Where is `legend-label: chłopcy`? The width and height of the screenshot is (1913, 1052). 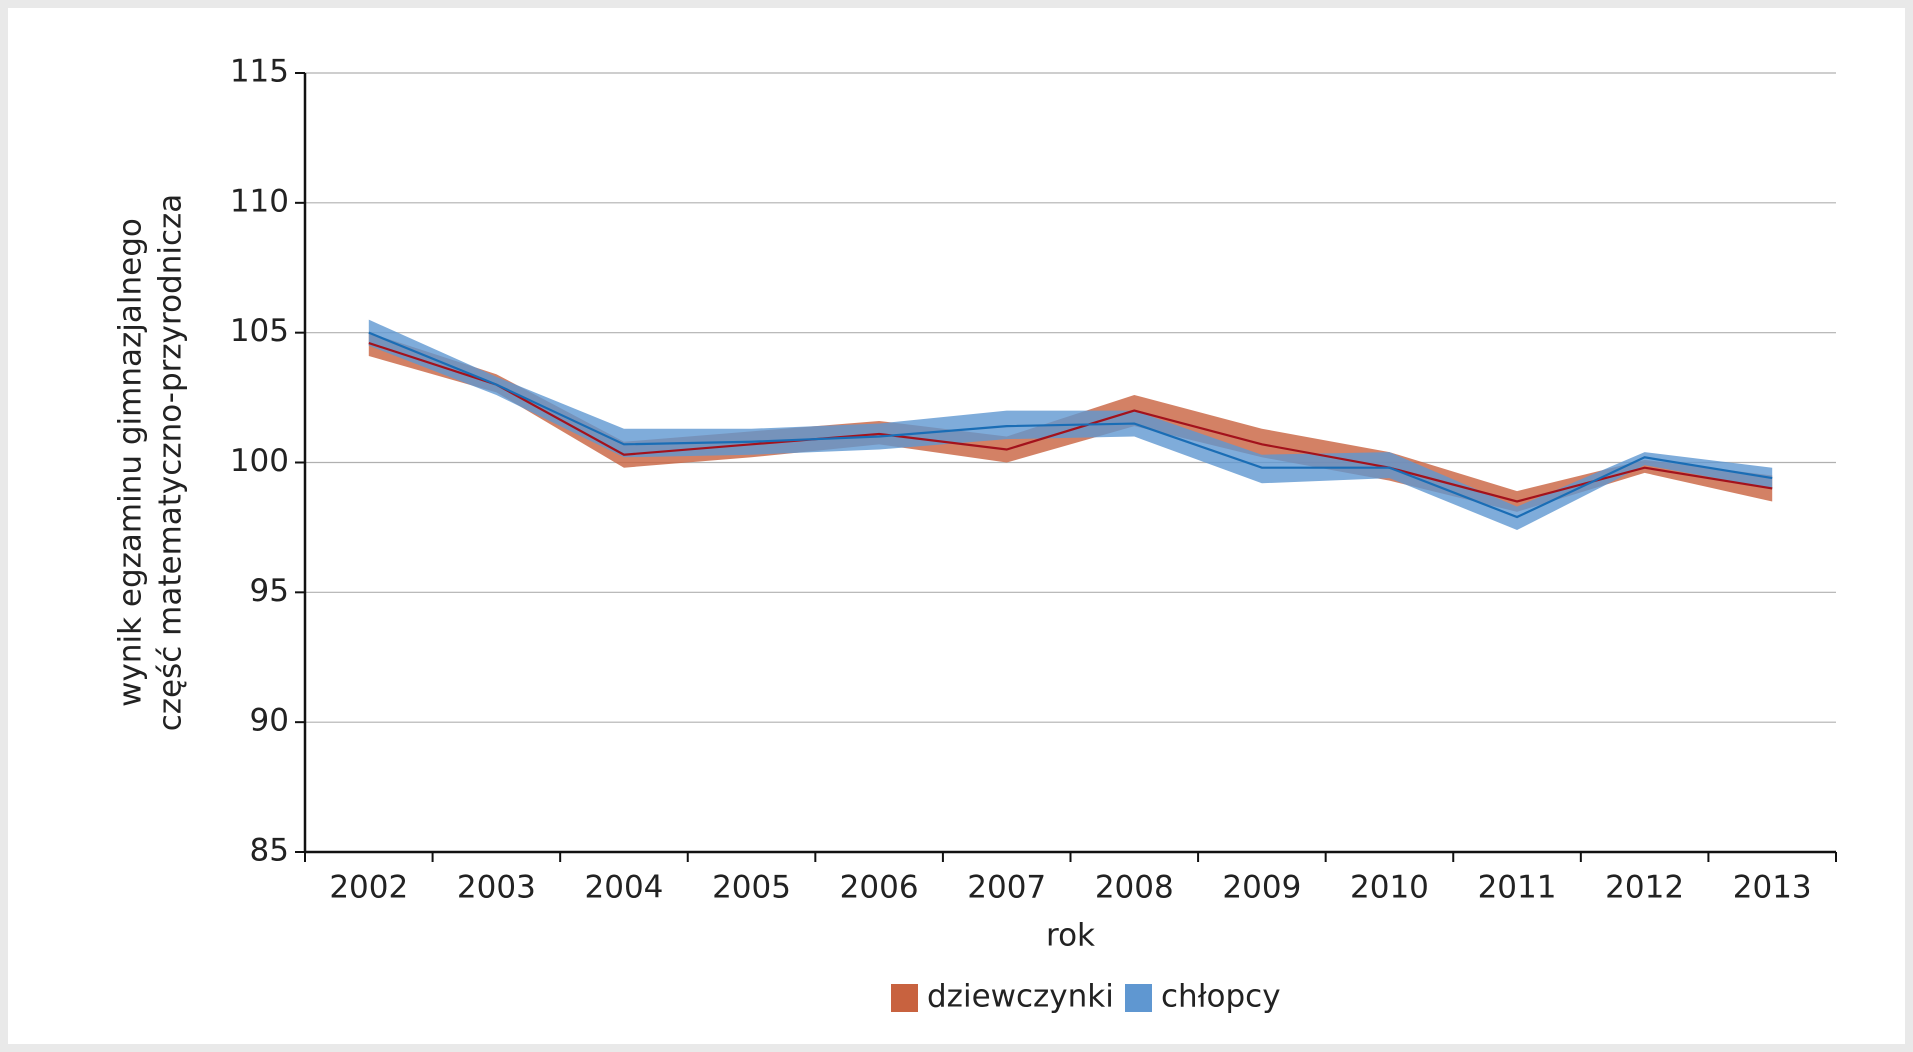
legend-label: chłopcy is located at coordinates (1221, 997).